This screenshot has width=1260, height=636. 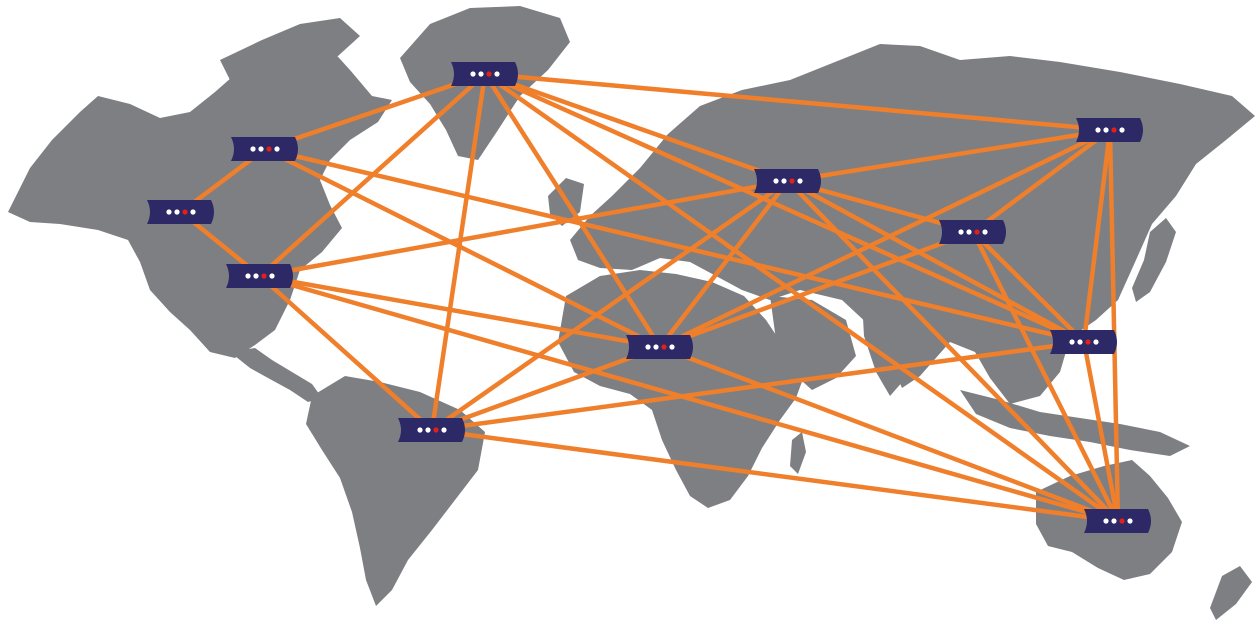 What do you see at coordinates (375, 111) in the screenshot?
I see `link-scandinavia-canada-east` at bounding box center [375, 111].